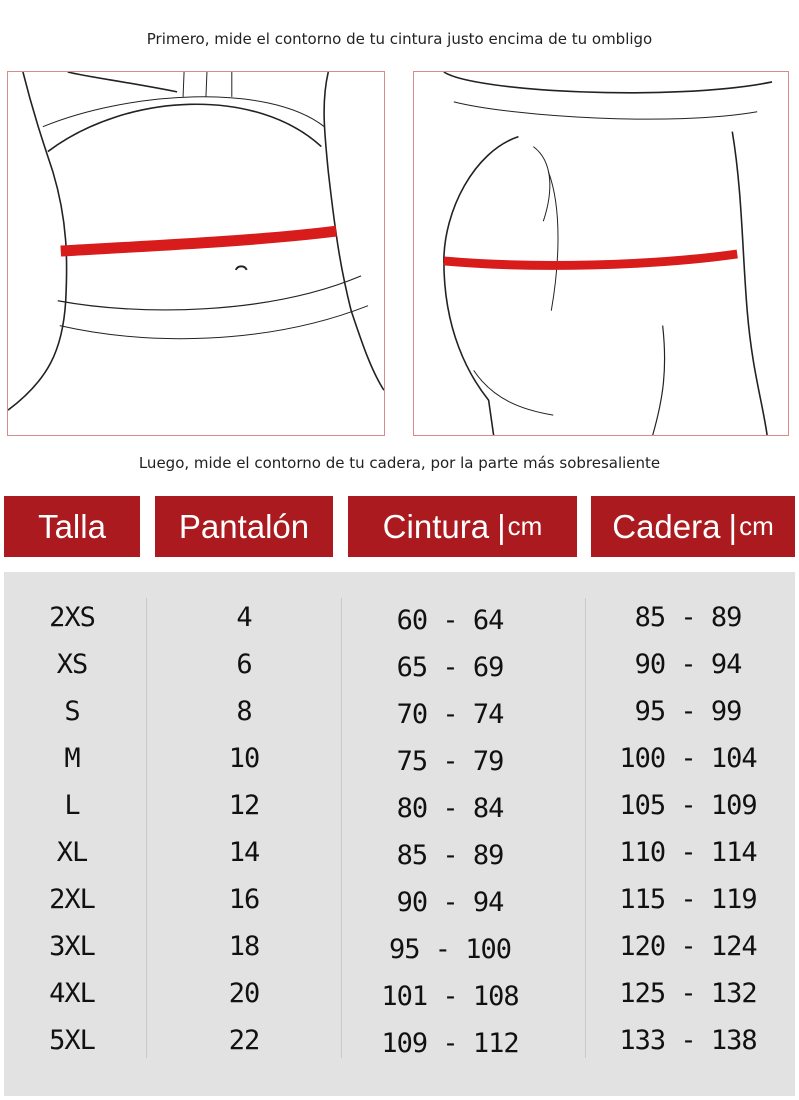  I want to click on hip-cell: 85 - 89, so click(688, 617).